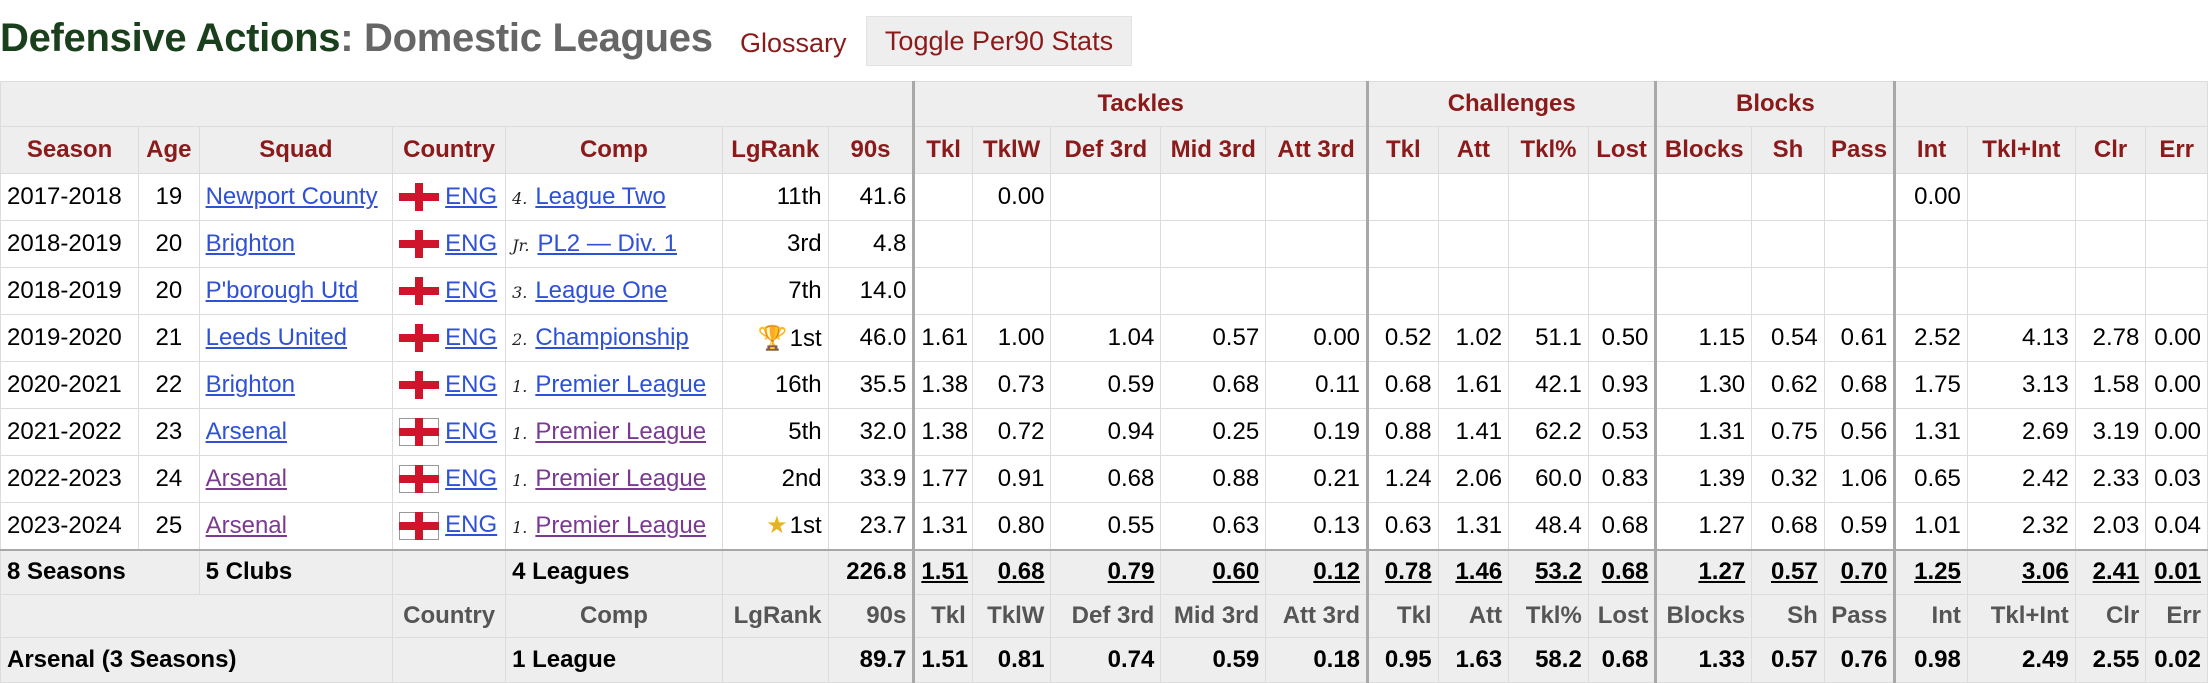  Describe the element at coordinates (276, 337) in the screenshot. I see `squad-link: Leeds United` at that location.